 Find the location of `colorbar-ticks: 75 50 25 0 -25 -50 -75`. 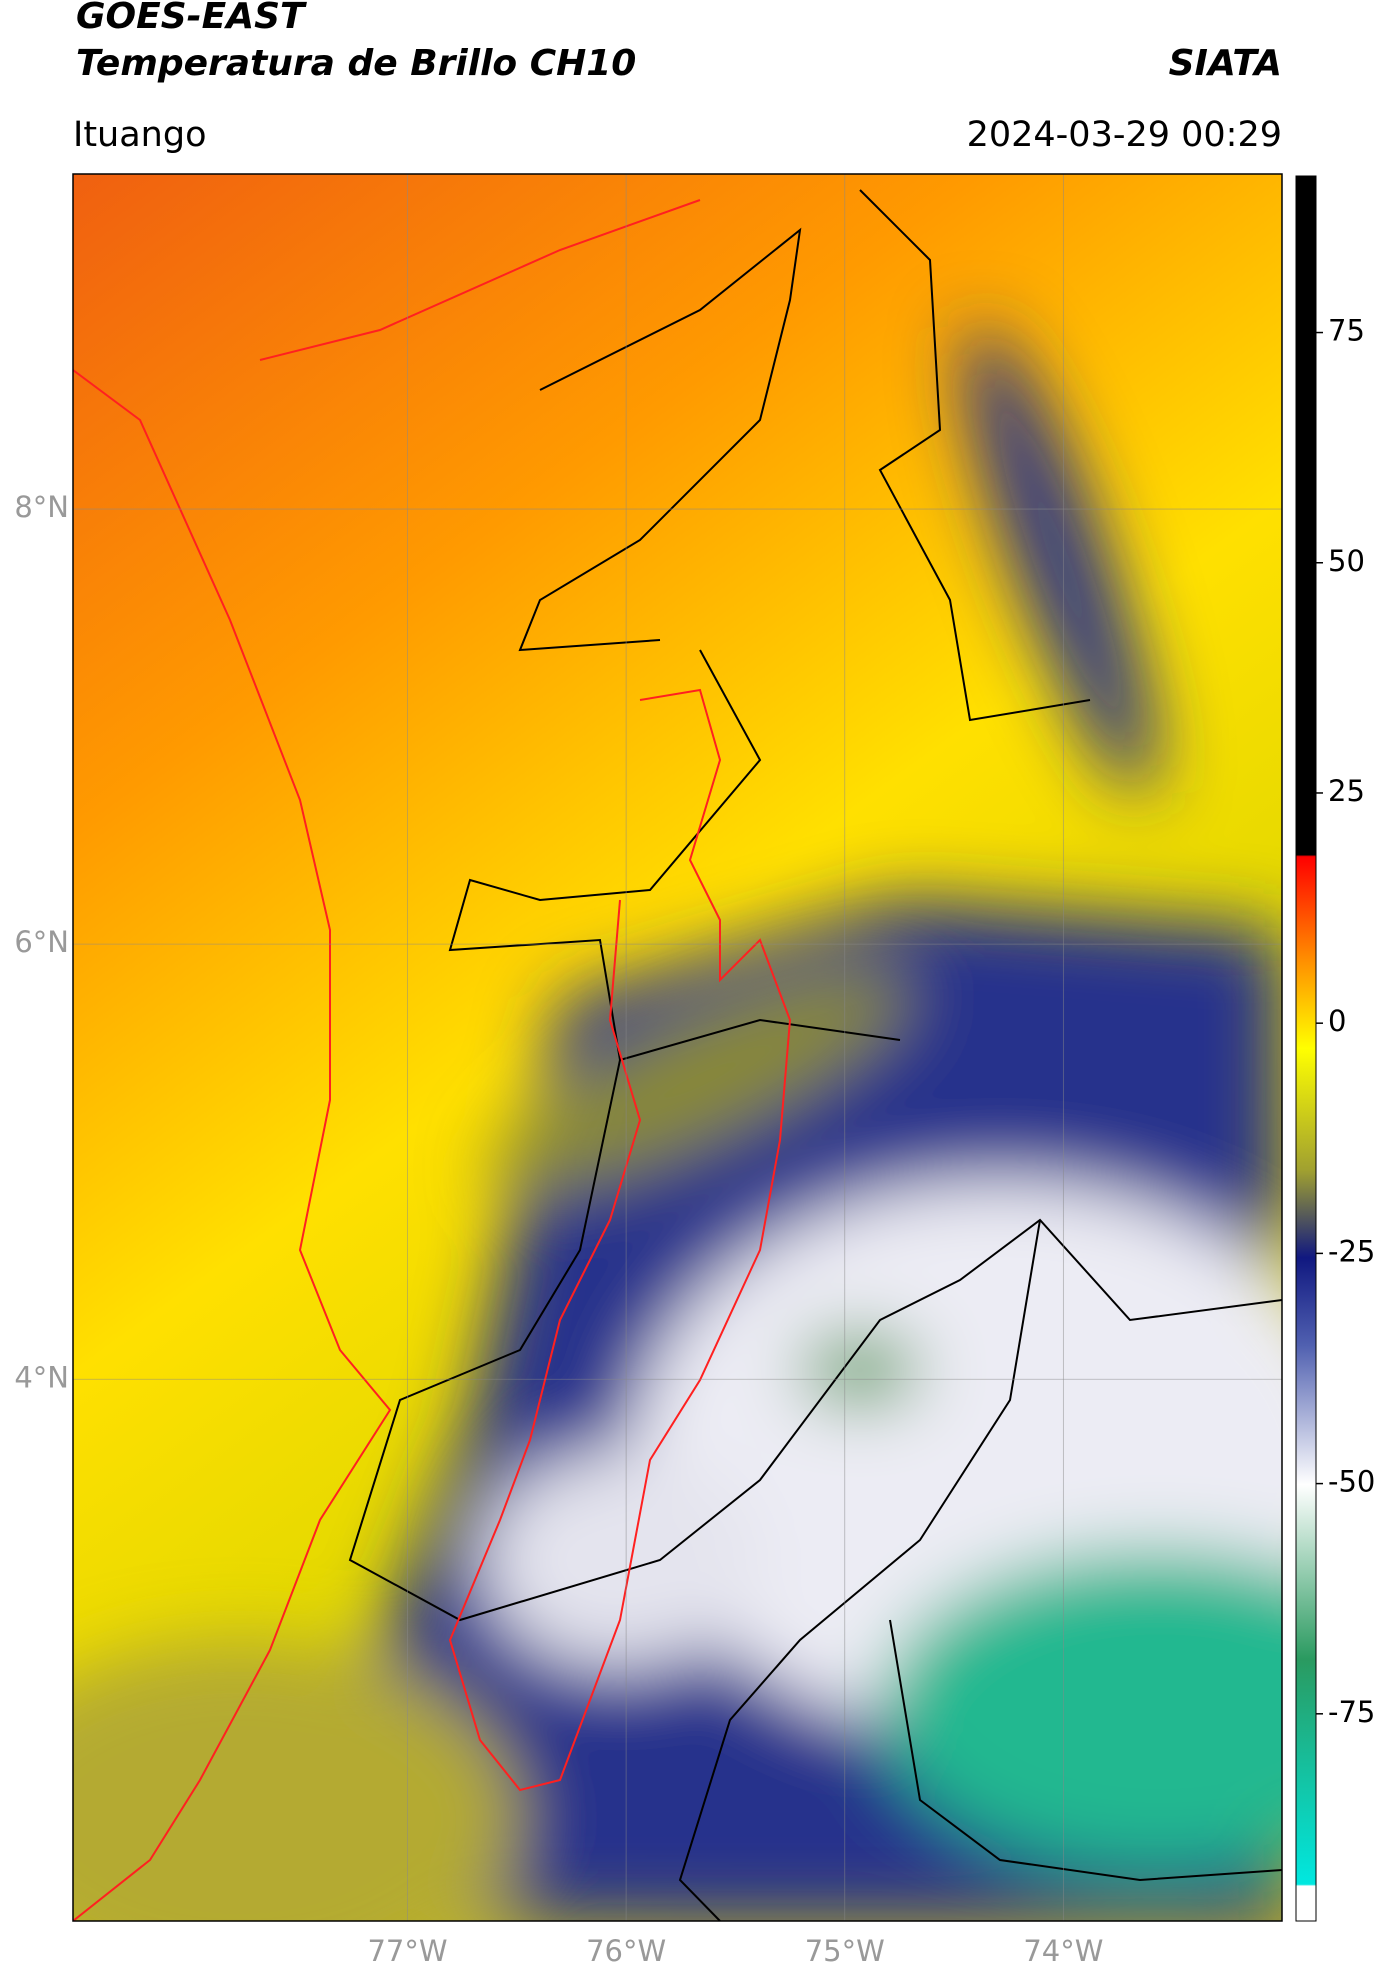

colorbar-ticks: 75 50 25 0 -25 -50 -75 is located at coordinates (1345, 1021).